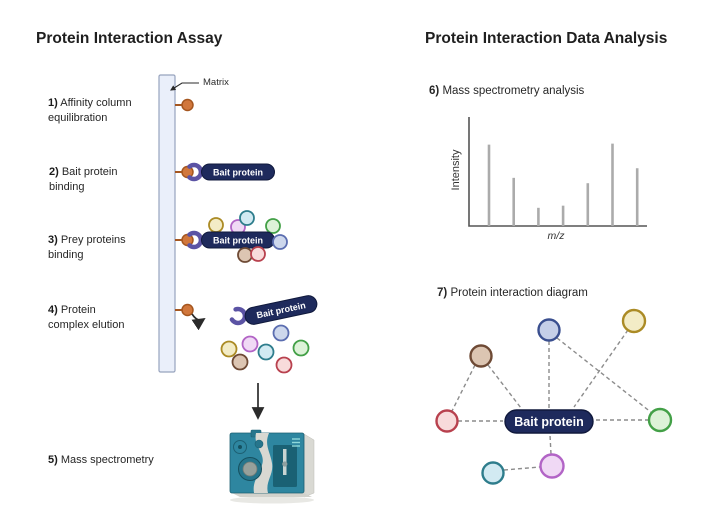 The height and width of the screenshot is (524, 723). I want to click on edge-teal-violet, so click(522, 468).